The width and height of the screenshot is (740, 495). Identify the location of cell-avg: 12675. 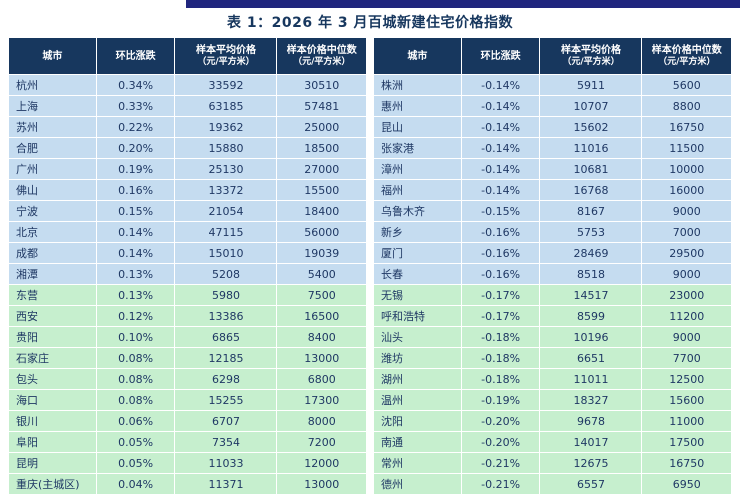
(591, 463).